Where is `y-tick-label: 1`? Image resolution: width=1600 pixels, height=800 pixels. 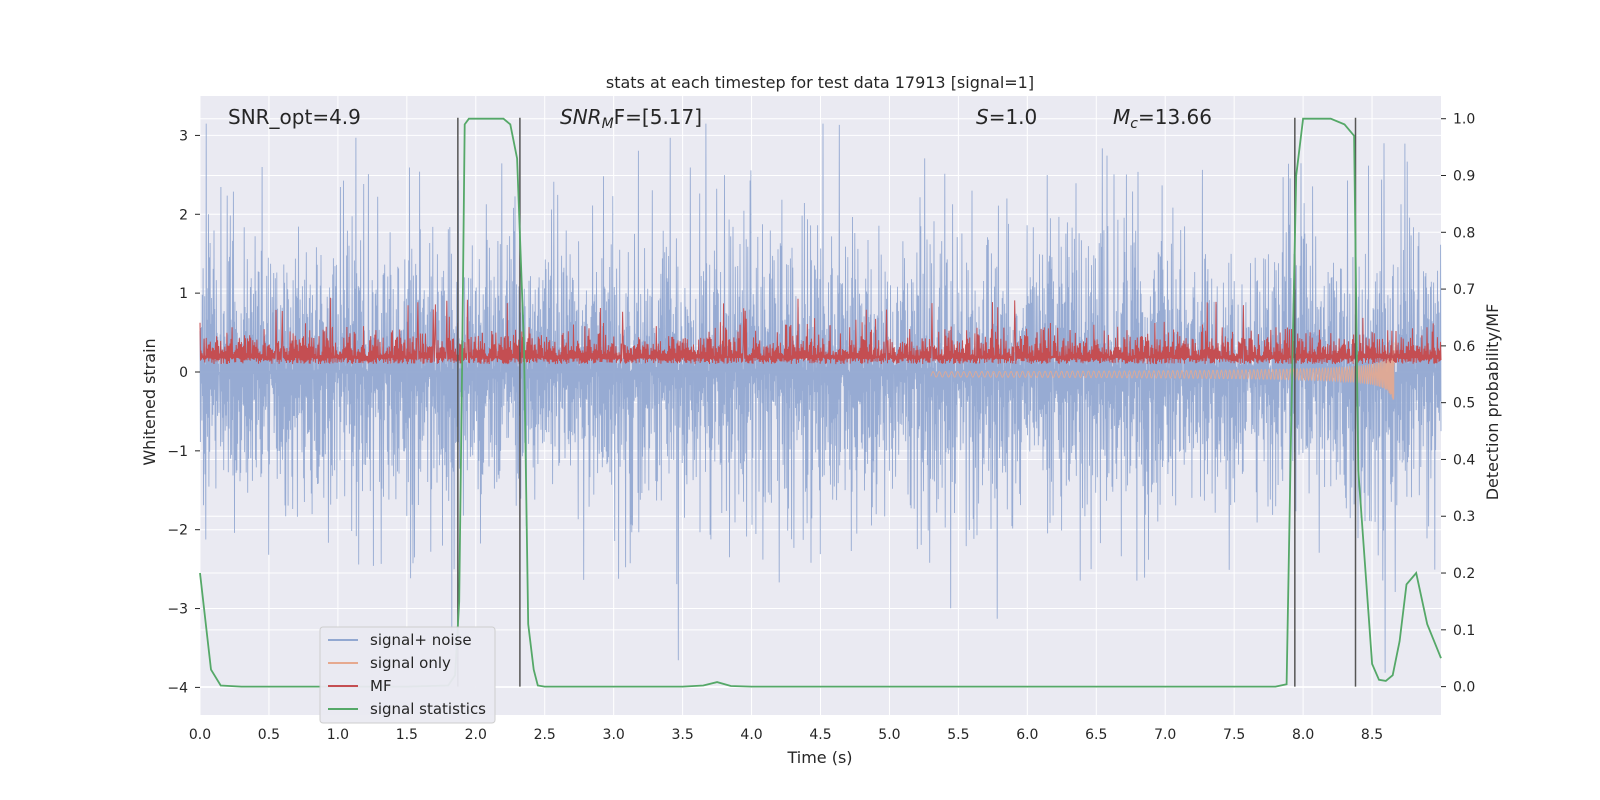
y-tick-label: 1 is located at coordinates (183, 294).